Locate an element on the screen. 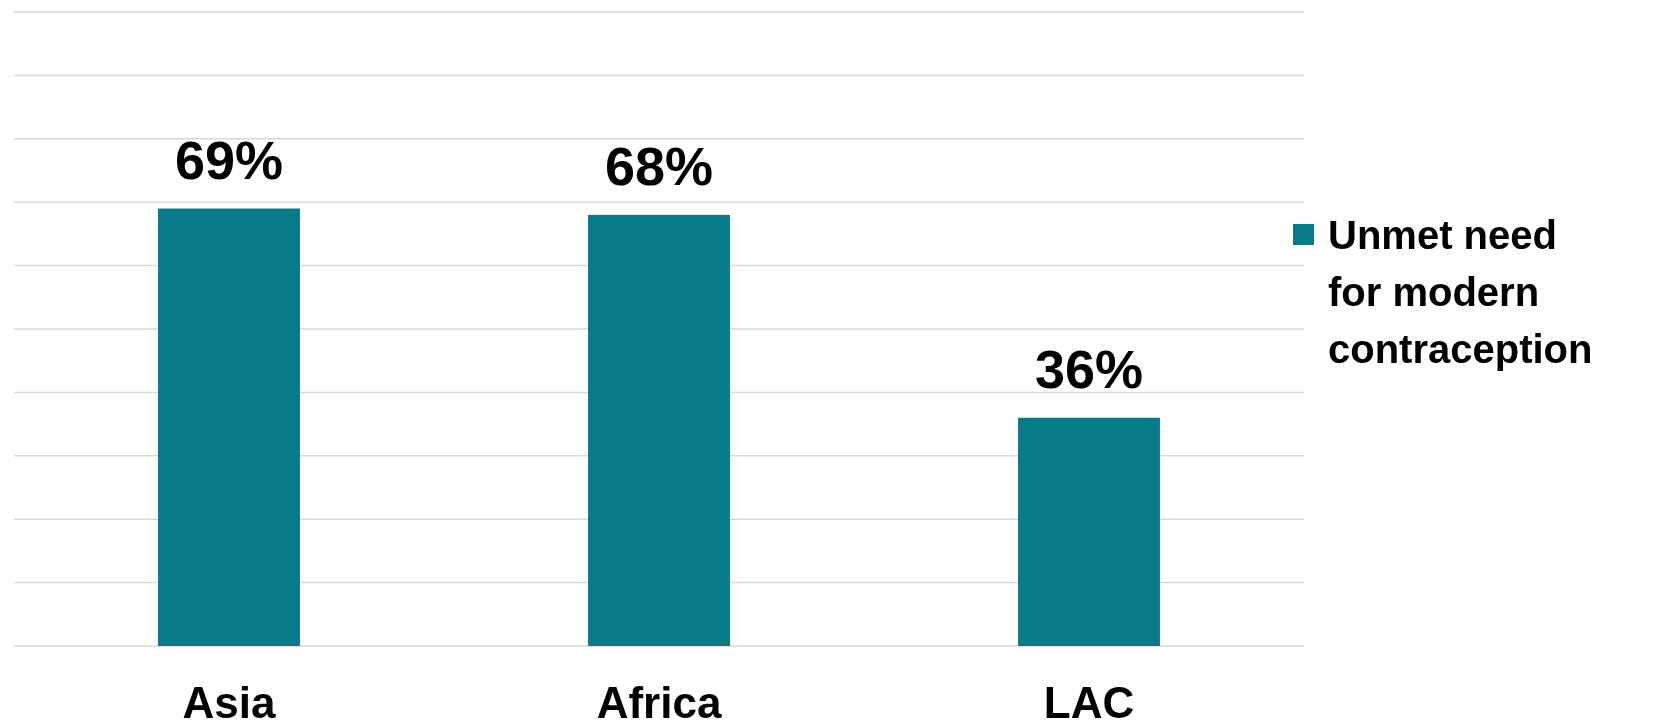 The width and height of the screenshot is (1659, 723). x-tick-label: Africa is located at coordinates (659, 700).